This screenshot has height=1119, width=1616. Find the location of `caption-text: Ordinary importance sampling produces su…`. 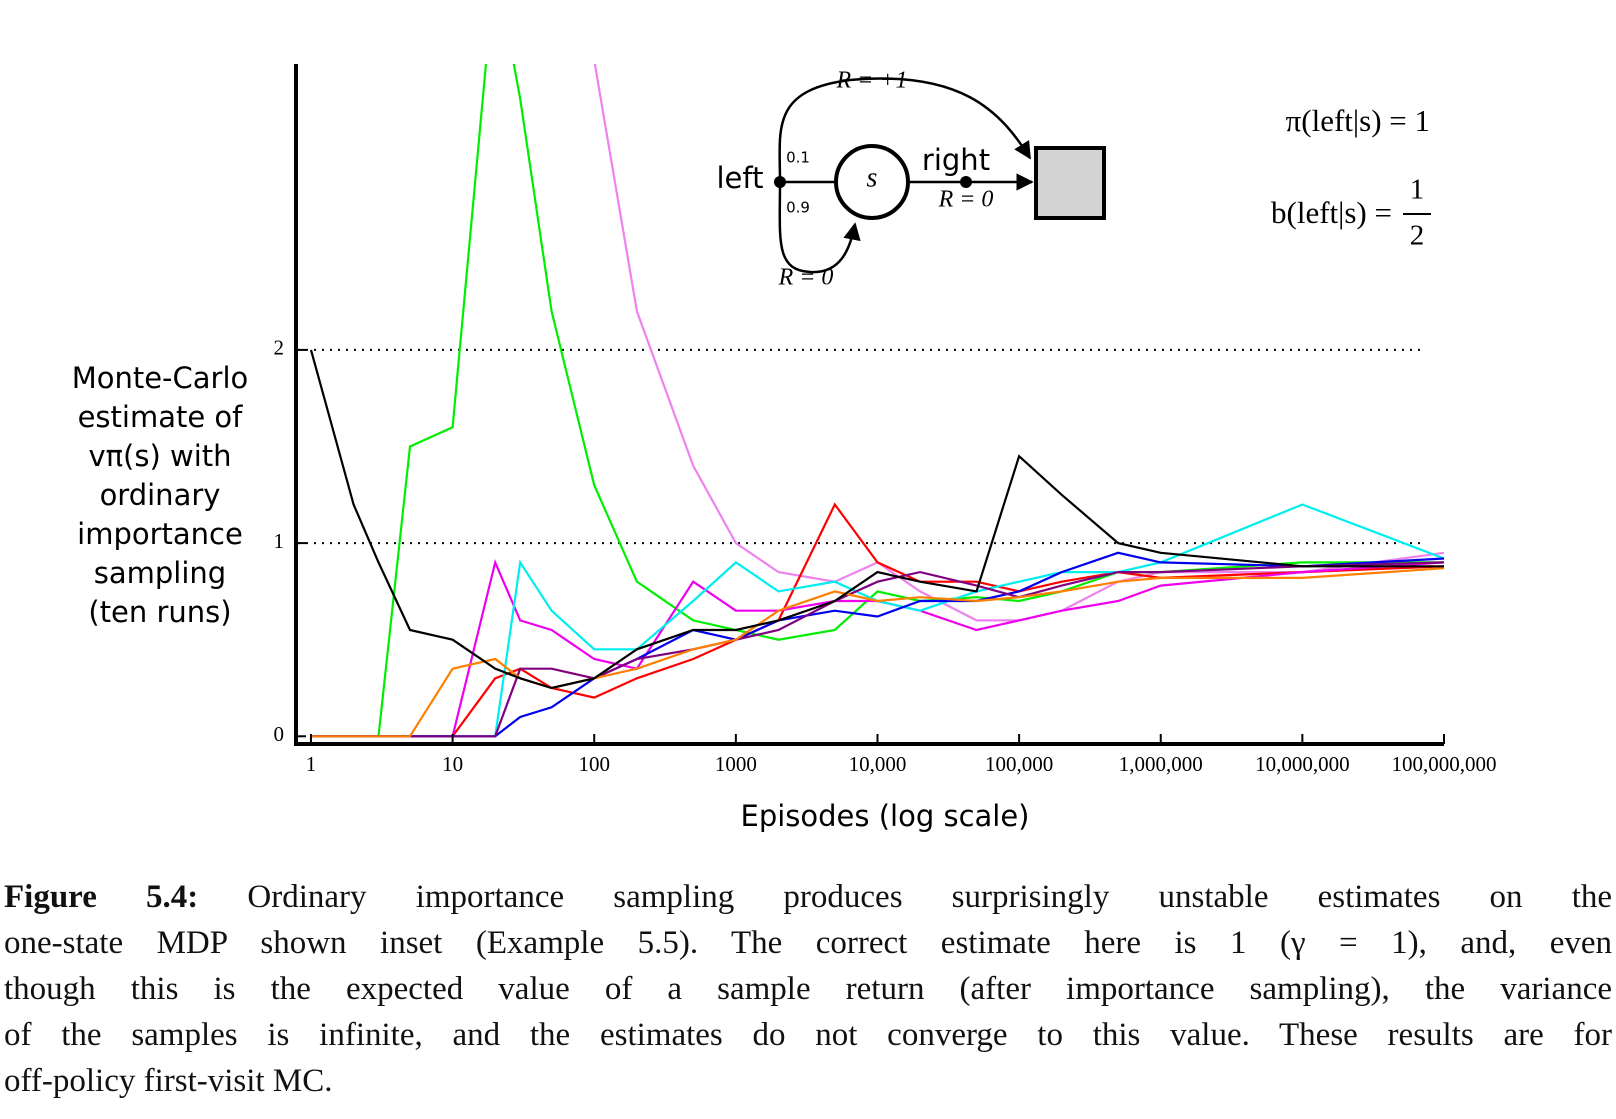

caption-text: Ordinary importance sampling produces su… is located at coordinates (930, 897).